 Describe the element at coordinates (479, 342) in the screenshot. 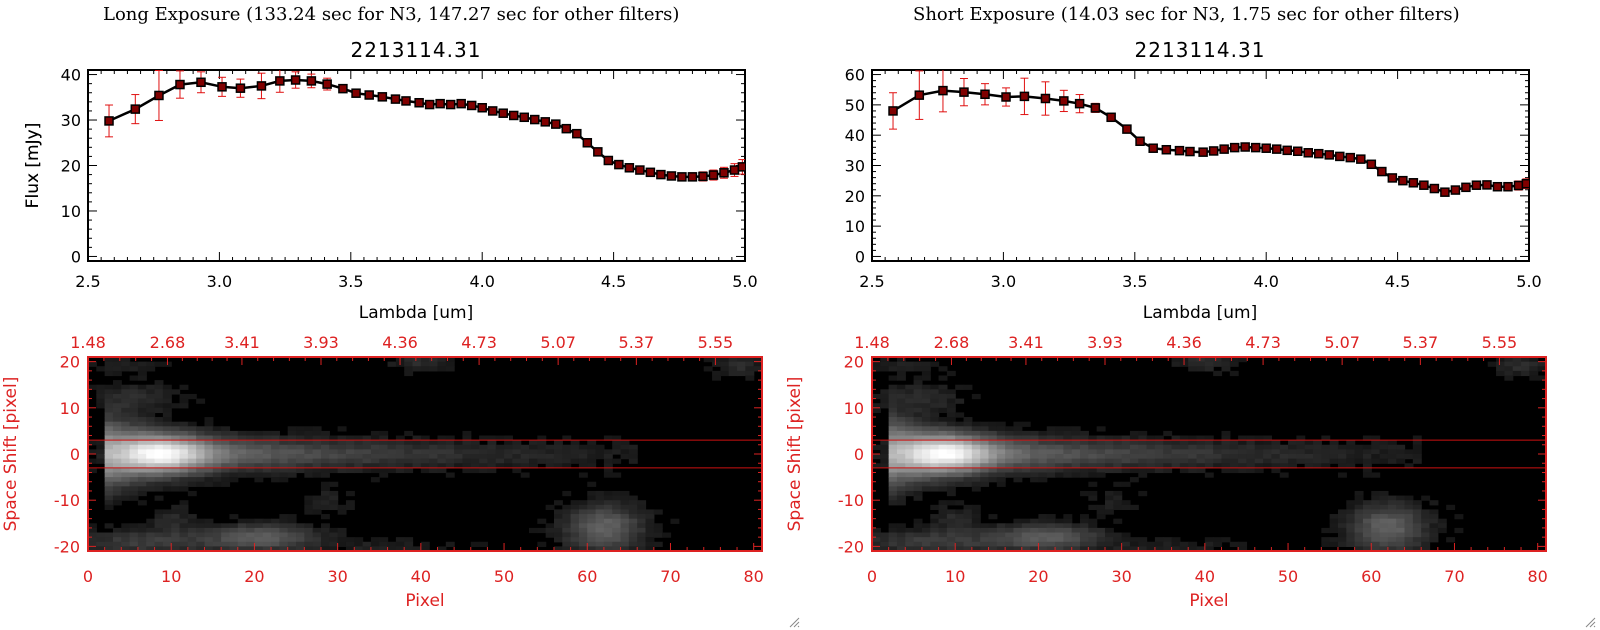

I see `image-top-tick-label: 4.73` at that location.